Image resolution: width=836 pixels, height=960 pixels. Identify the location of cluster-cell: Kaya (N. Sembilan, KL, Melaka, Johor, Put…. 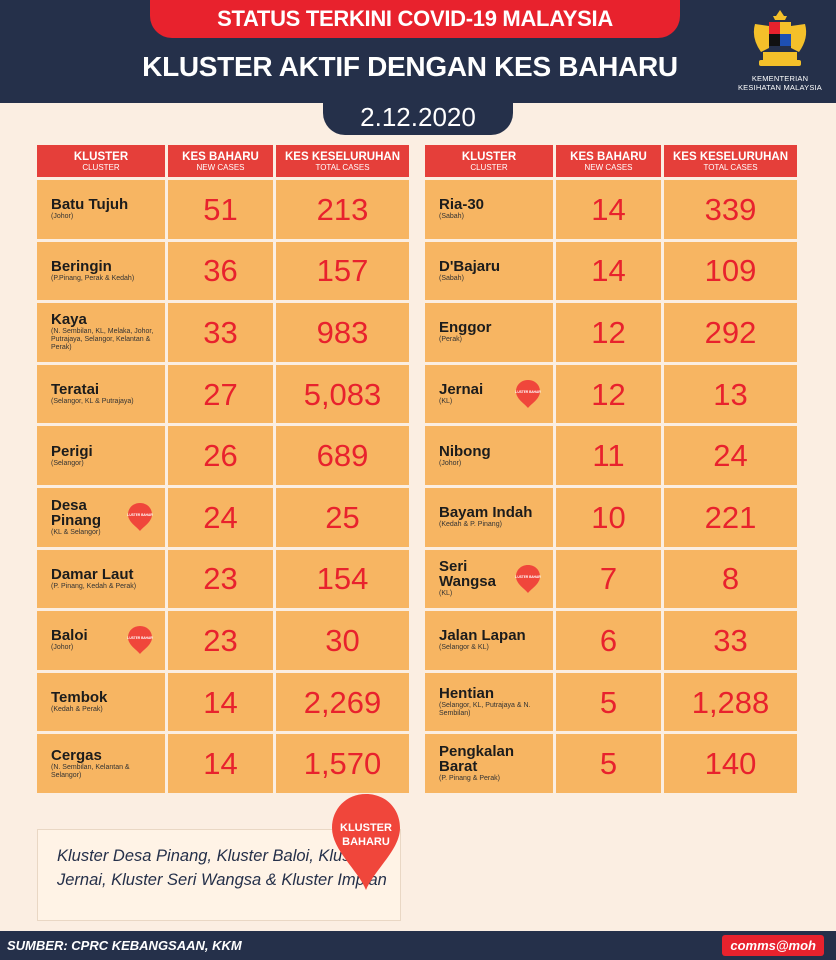
(101, 332).